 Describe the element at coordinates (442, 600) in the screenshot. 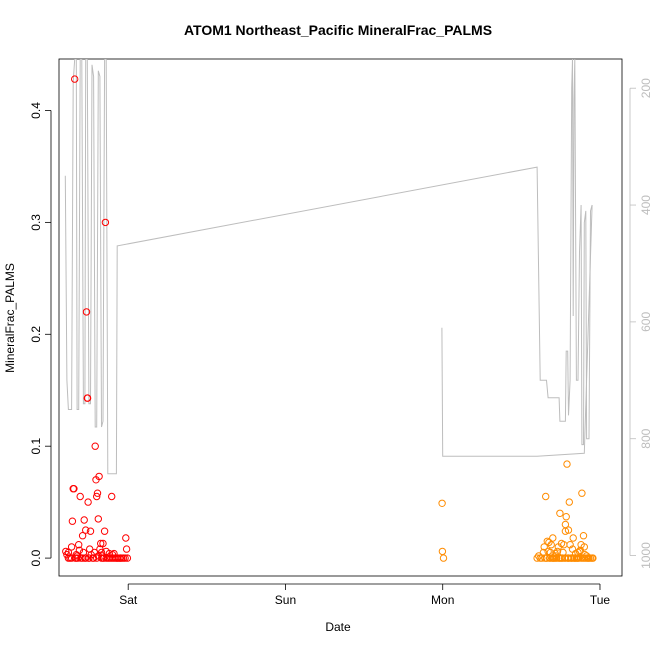

I see `x-tick-label: Mon` at that location.